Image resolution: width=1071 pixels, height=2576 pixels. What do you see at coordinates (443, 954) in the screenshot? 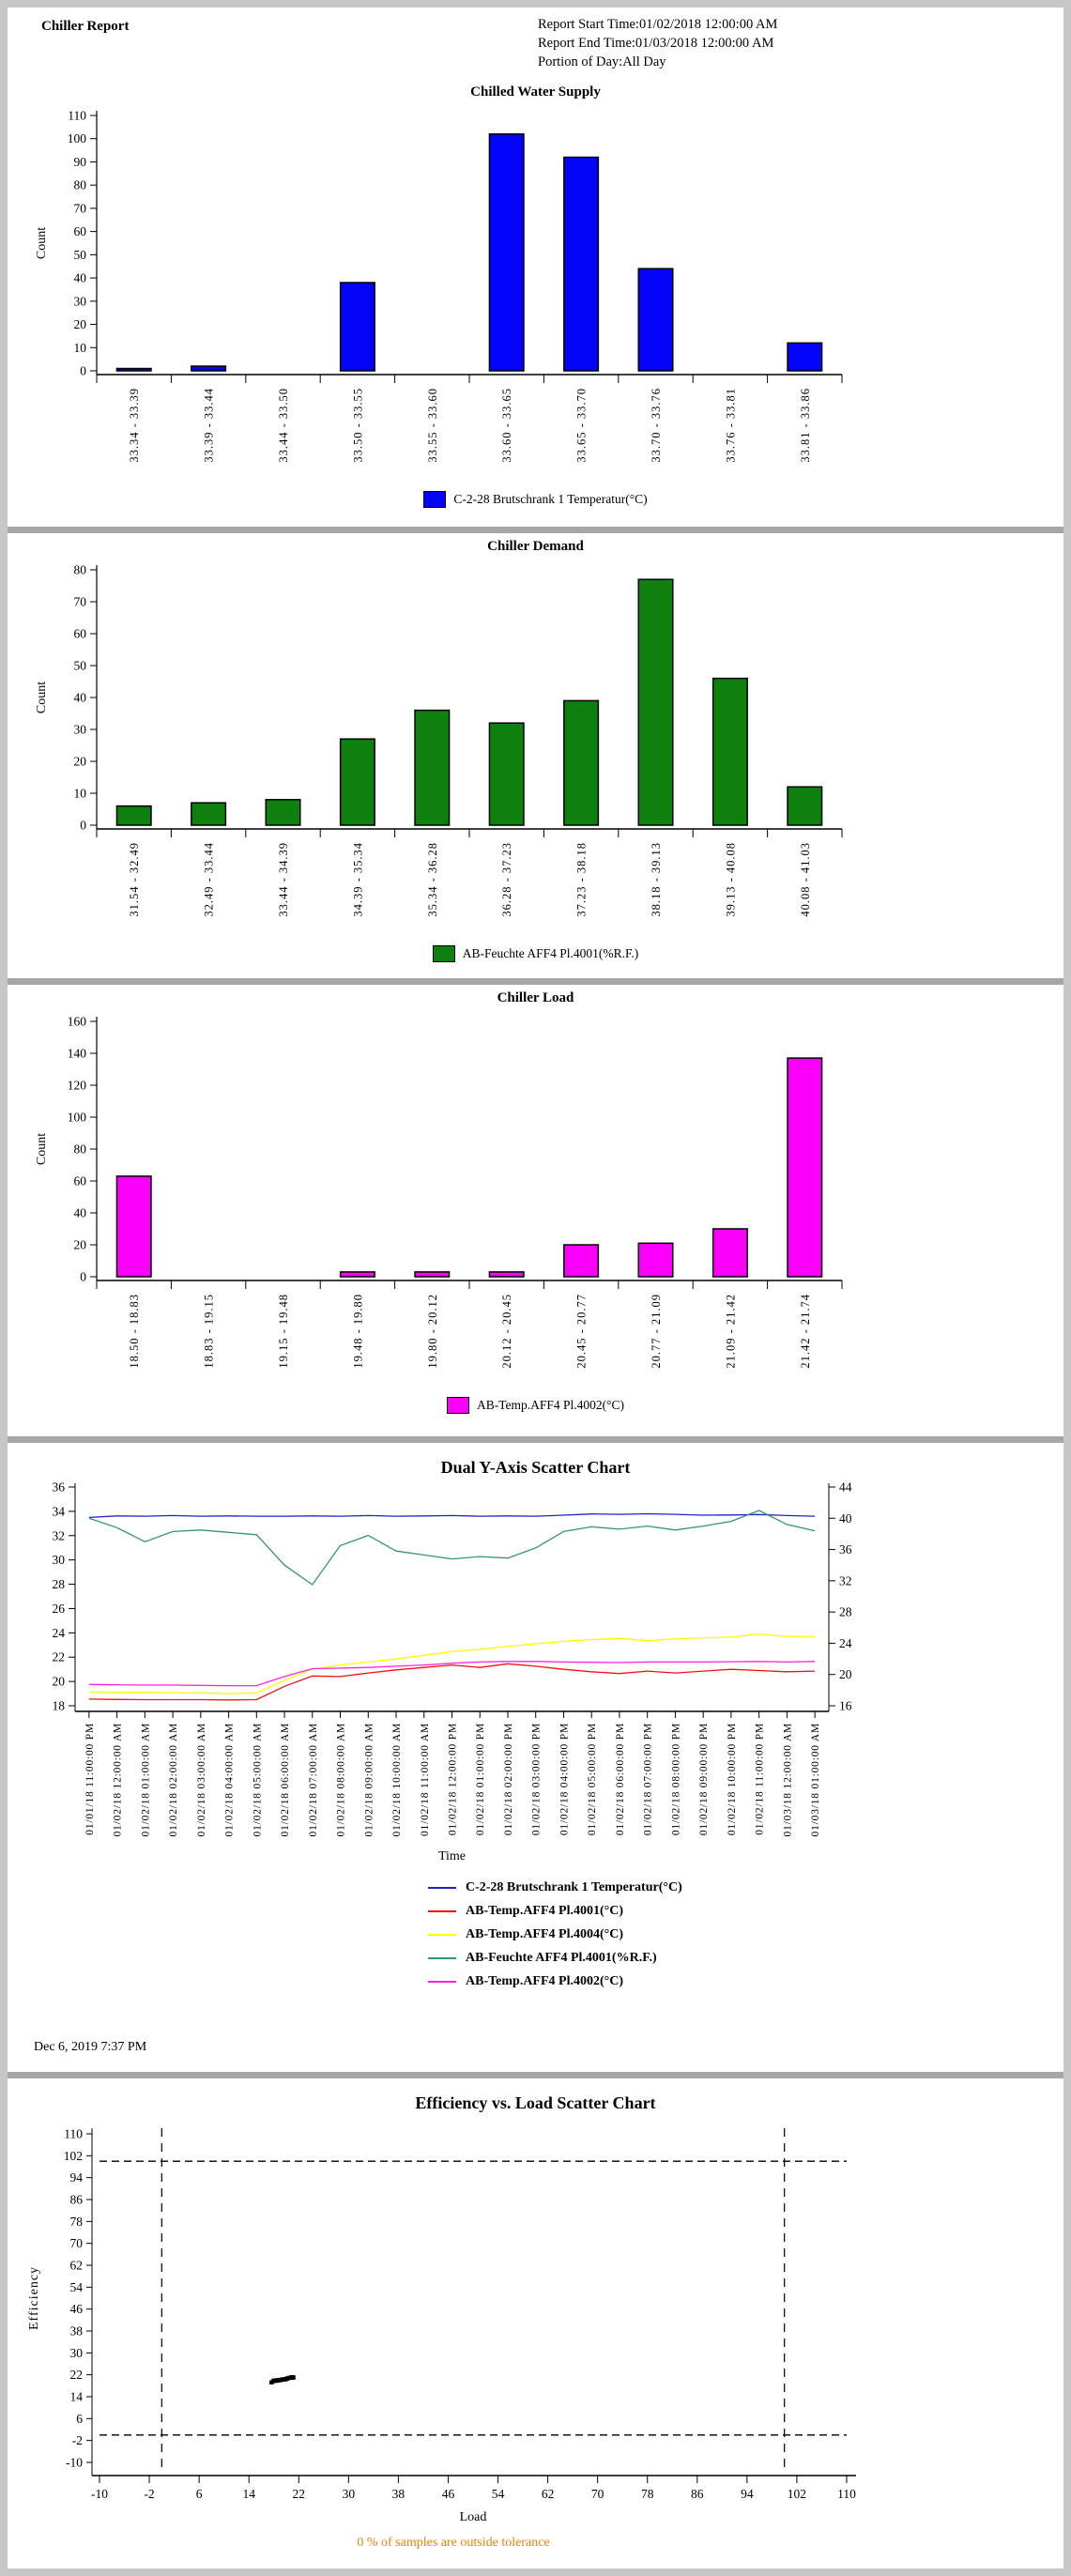
I see `legend-swatch-green` at bounding box center [443, 954].